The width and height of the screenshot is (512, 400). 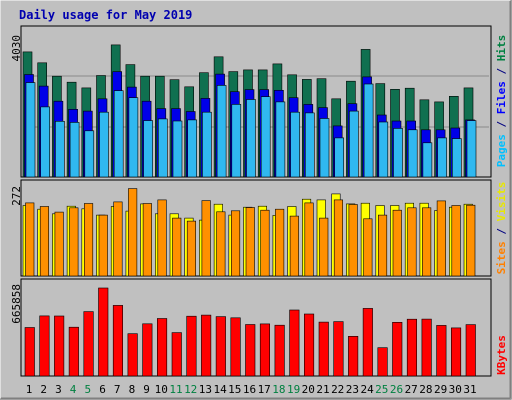 I want to click on x-tick-label-day-16: 16, so click(x=249, y=389).